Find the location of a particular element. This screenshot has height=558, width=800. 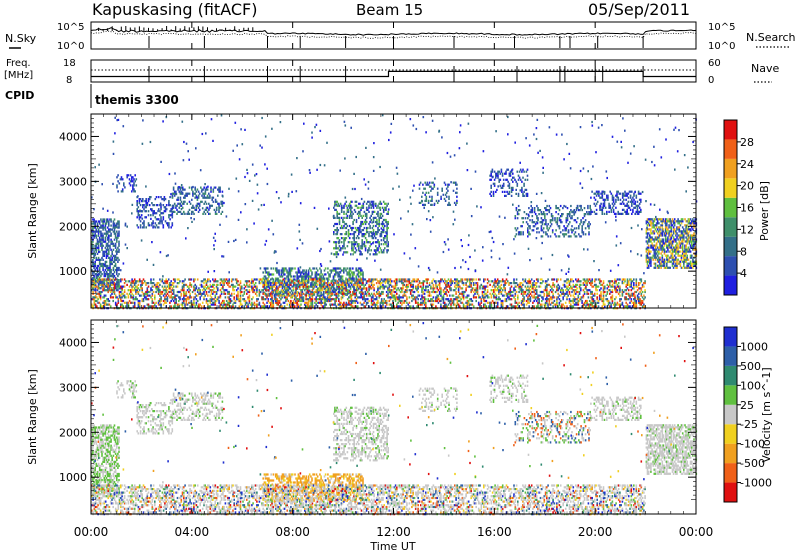

nave-label: Nave is located at coordinates (765, 68).